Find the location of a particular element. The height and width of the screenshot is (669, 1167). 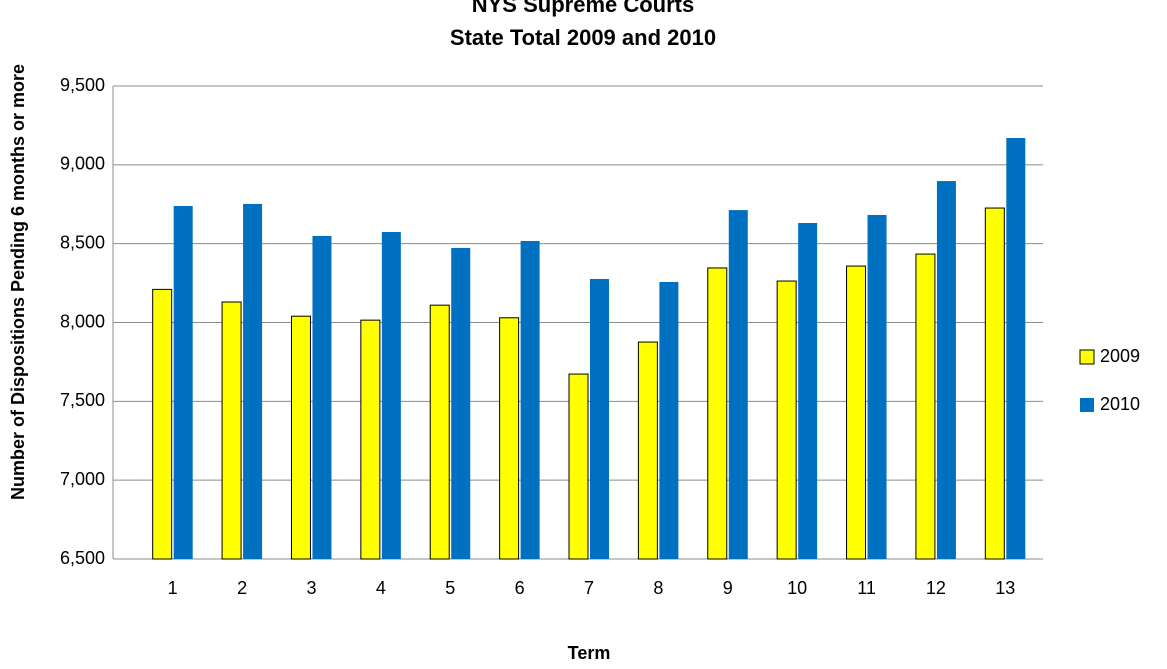

x-tick-label: 13 is located at coordinates (1005, 588).